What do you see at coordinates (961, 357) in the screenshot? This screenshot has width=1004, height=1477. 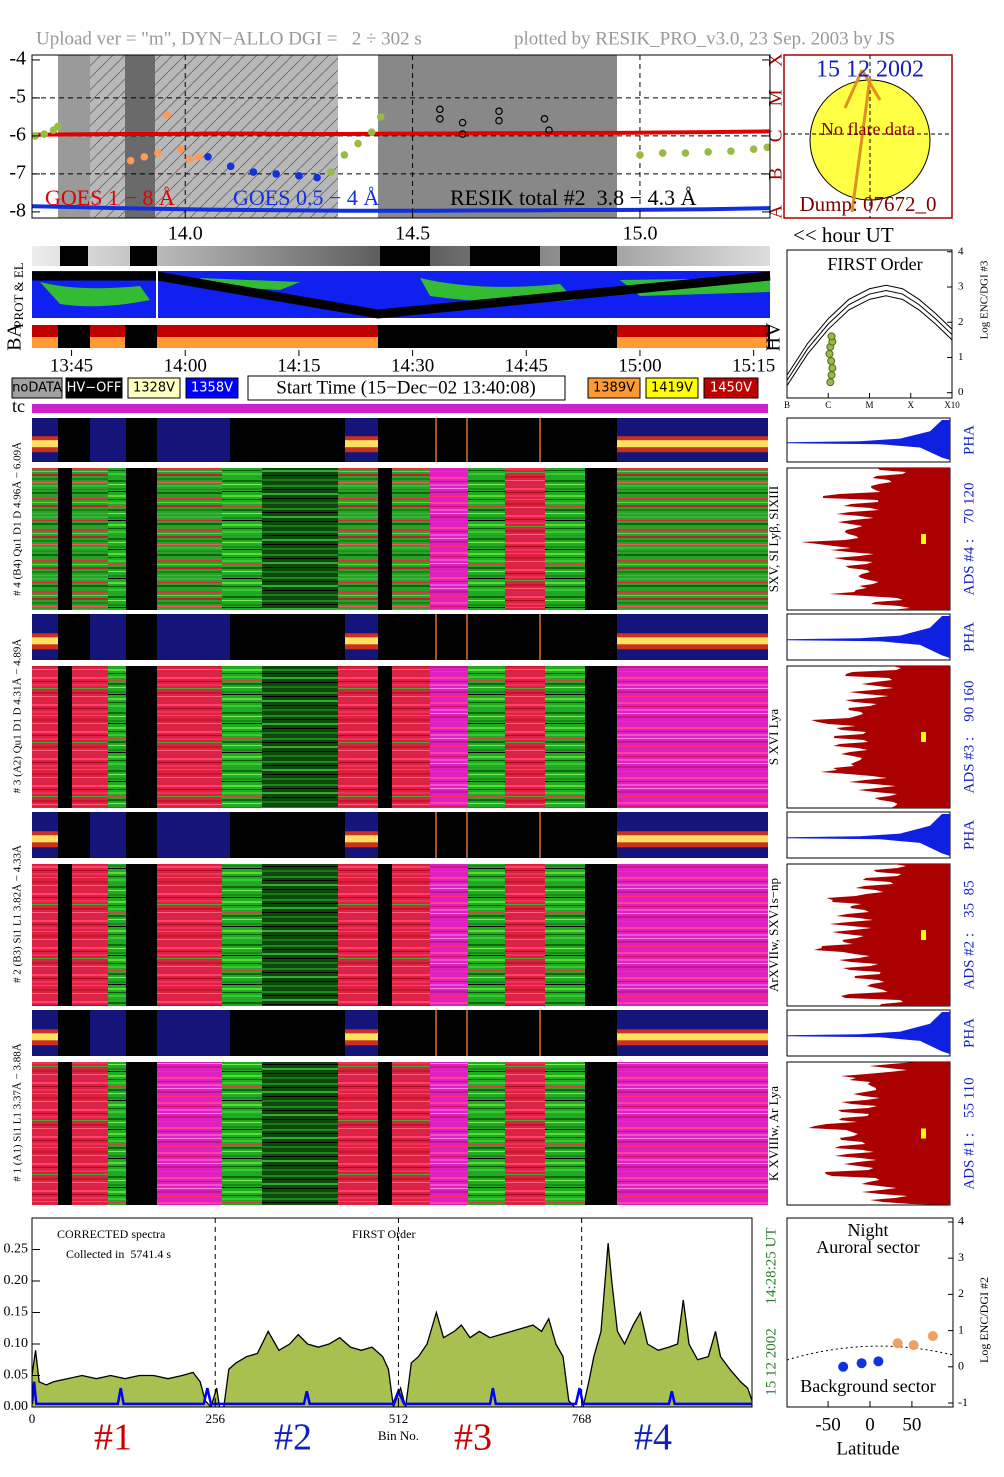 I see `y-tick-label: 1` at bounding box center [961, 357].